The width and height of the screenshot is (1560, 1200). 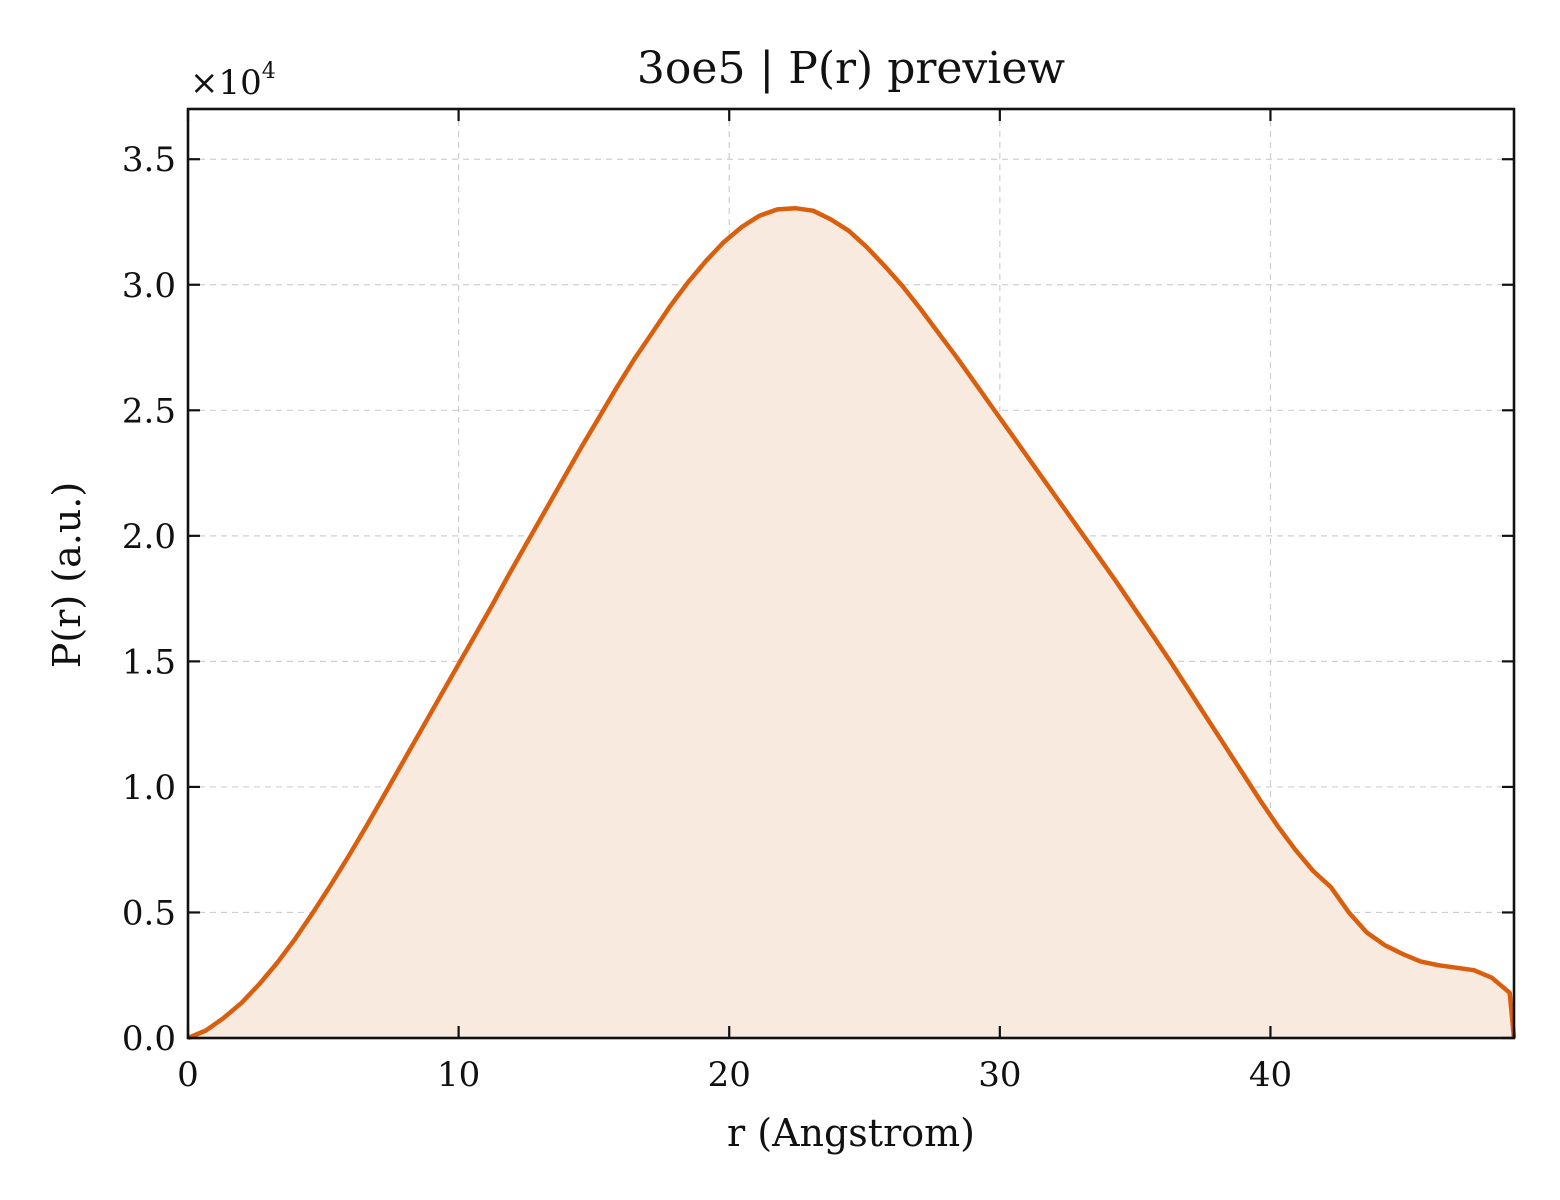 I want to click on y-multiplier: ×10⁴, so click(x=233, y=81).